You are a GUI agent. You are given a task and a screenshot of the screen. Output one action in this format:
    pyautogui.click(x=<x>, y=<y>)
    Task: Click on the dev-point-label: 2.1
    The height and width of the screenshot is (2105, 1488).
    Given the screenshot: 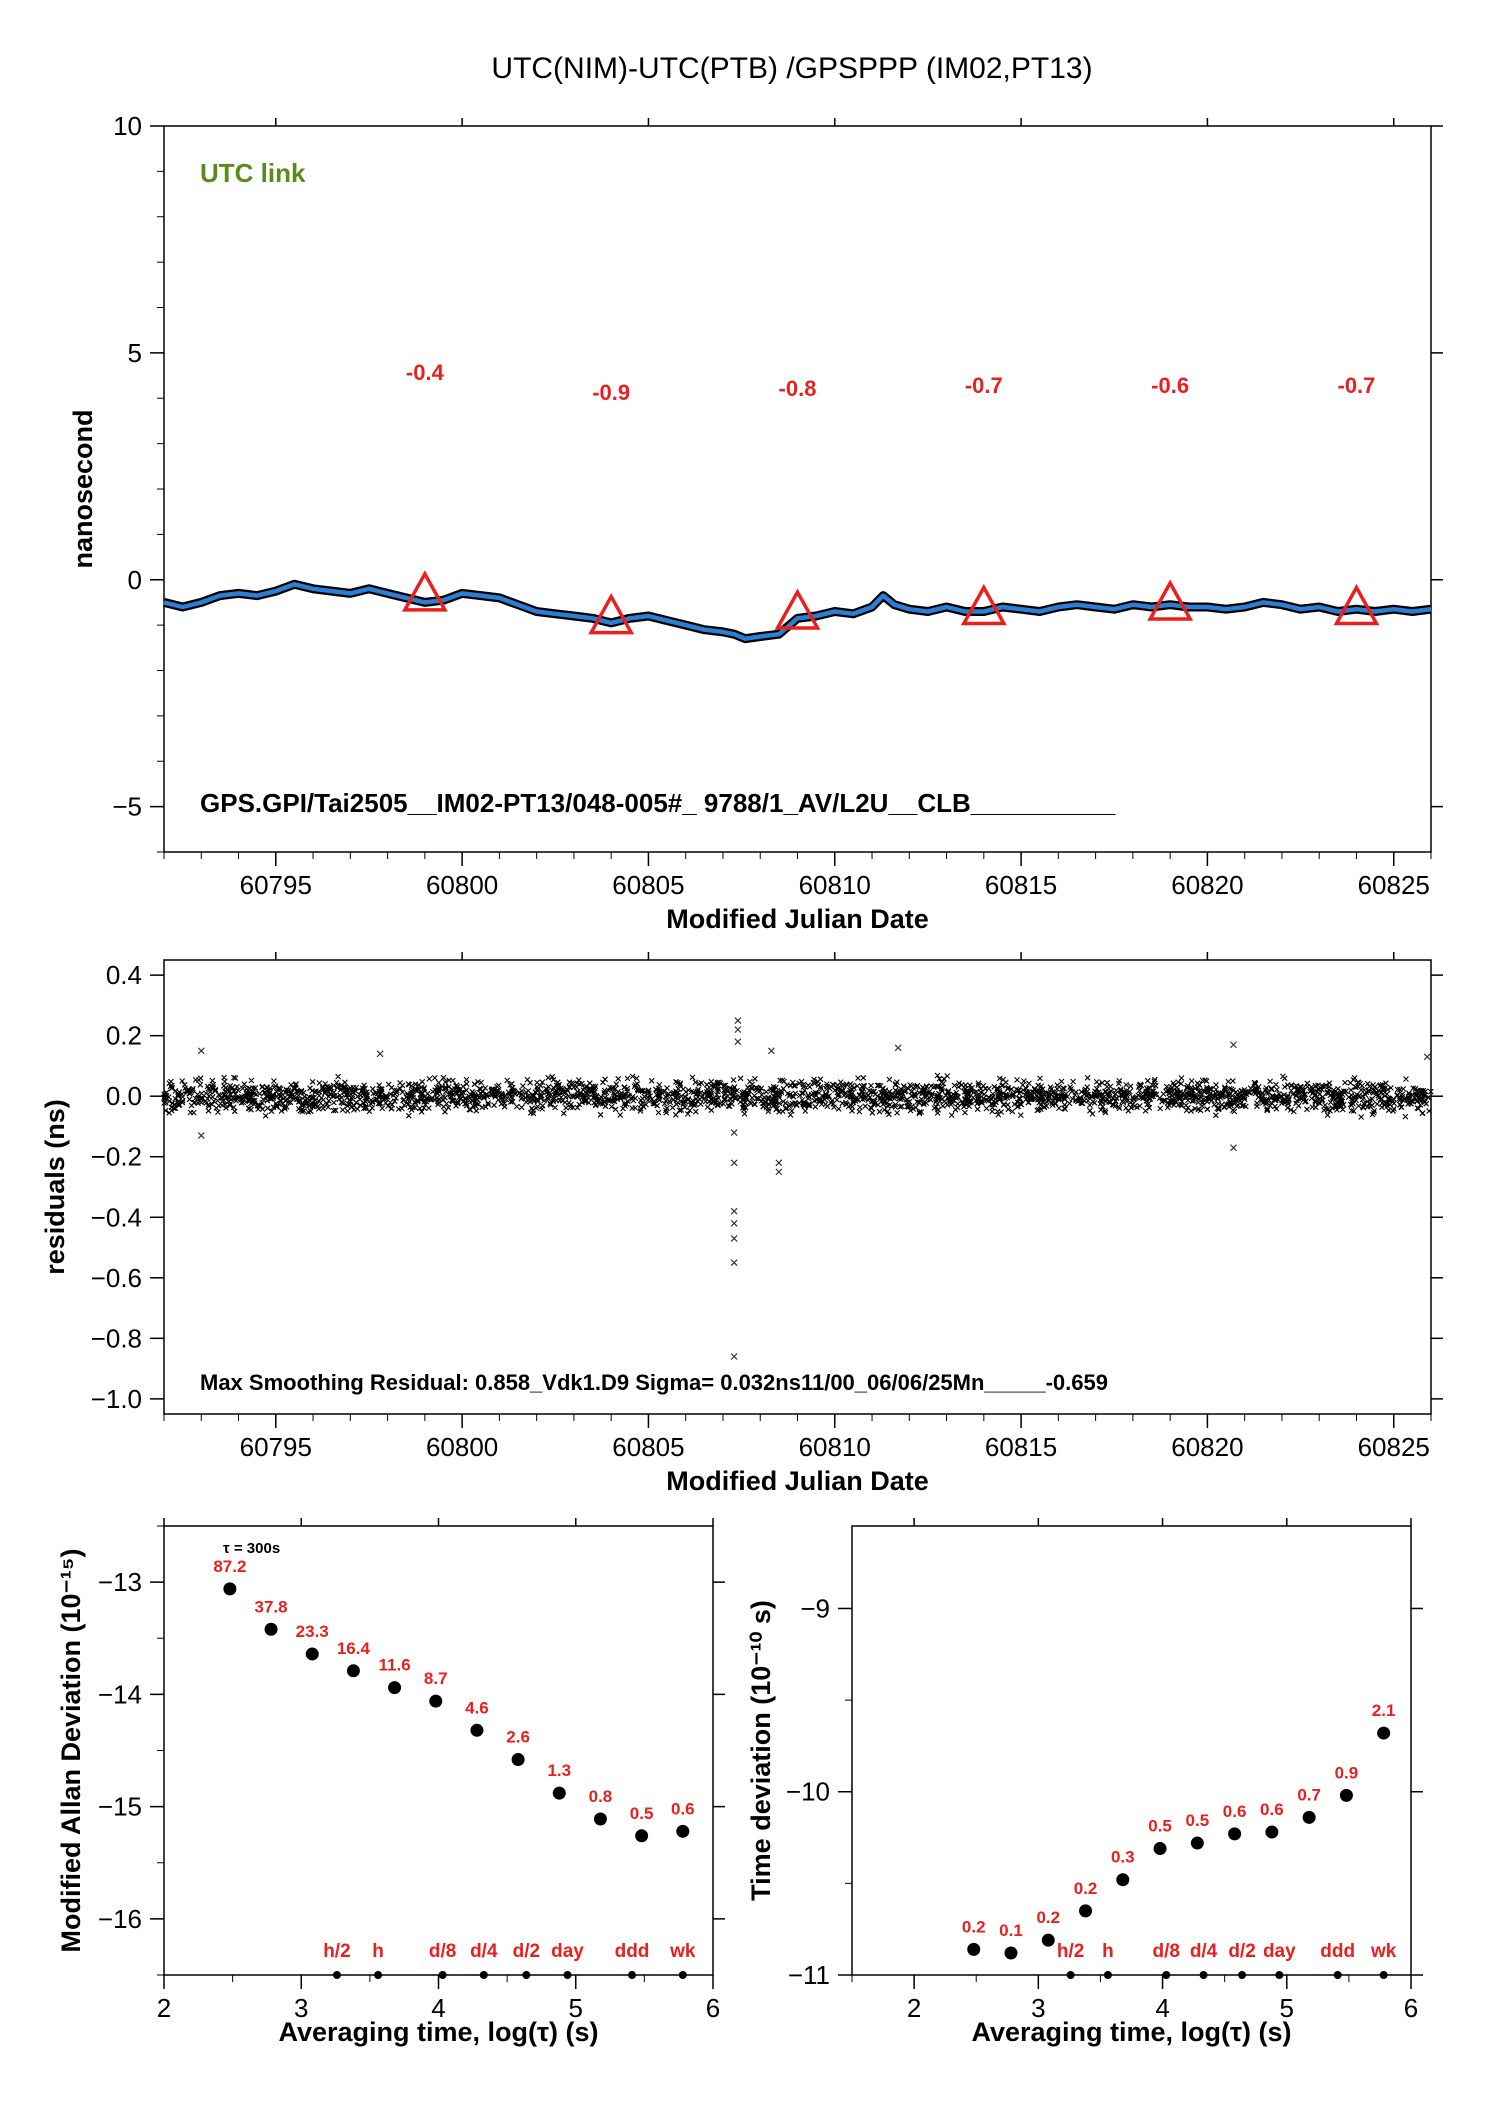 What is the action you would take?
    pyautogui.click(x=1384, y=1710)
    